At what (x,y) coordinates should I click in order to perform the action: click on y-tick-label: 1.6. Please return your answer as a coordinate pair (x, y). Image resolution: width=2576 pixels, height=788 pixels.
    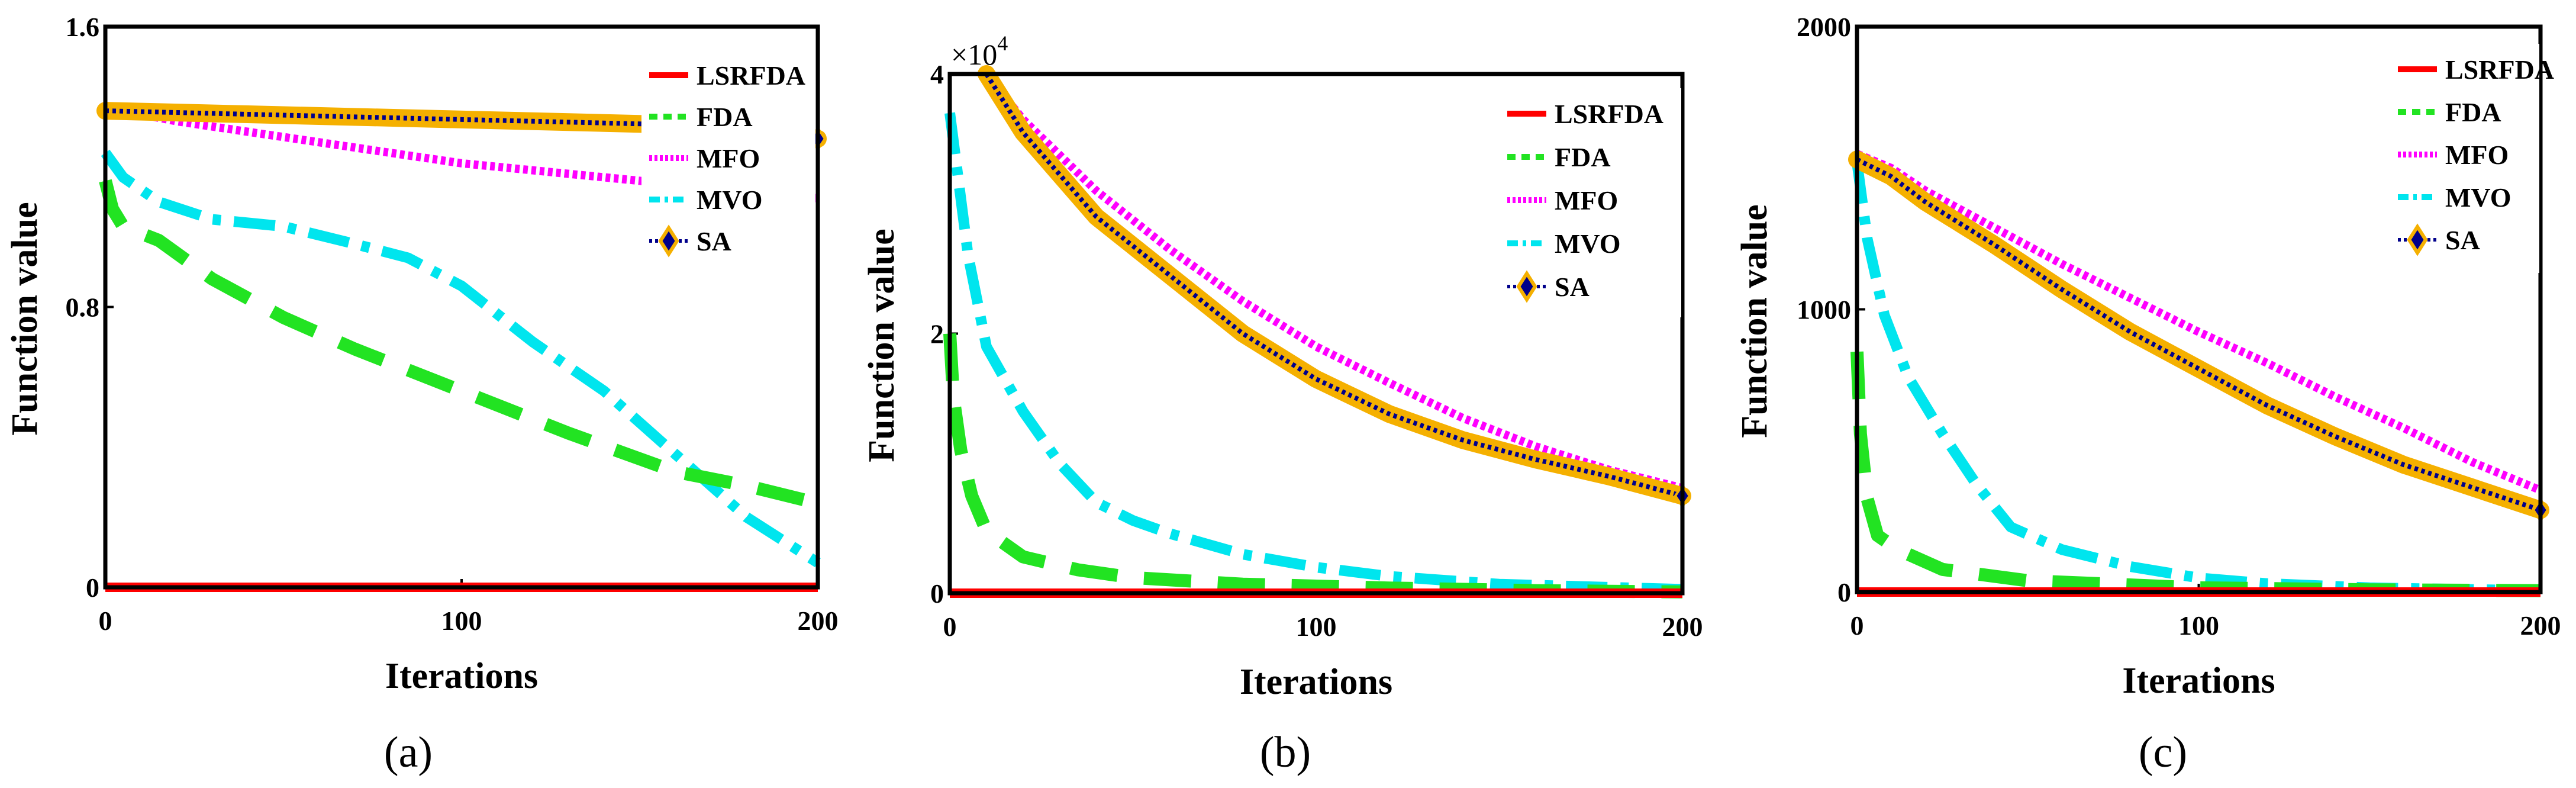
    Looking at the image, I should click on (83, 27).